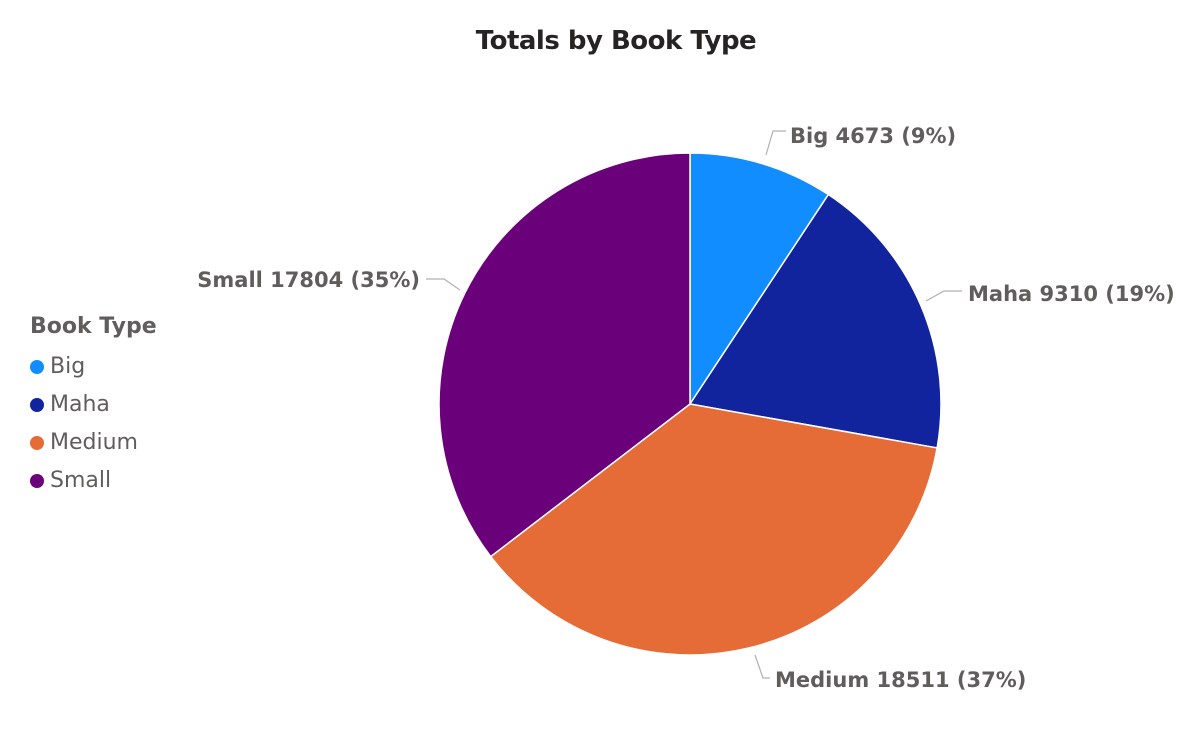  Describe the element at coordinates (37, 481) in the screenshot. I see `legend-marker-small` at that location.